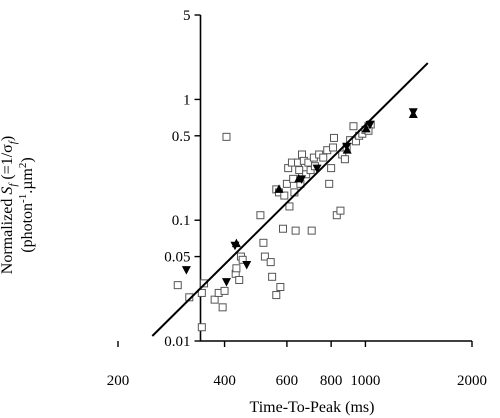  I want to click on x-axis-title: Time-To-Peak (ms), so click(312, 407).